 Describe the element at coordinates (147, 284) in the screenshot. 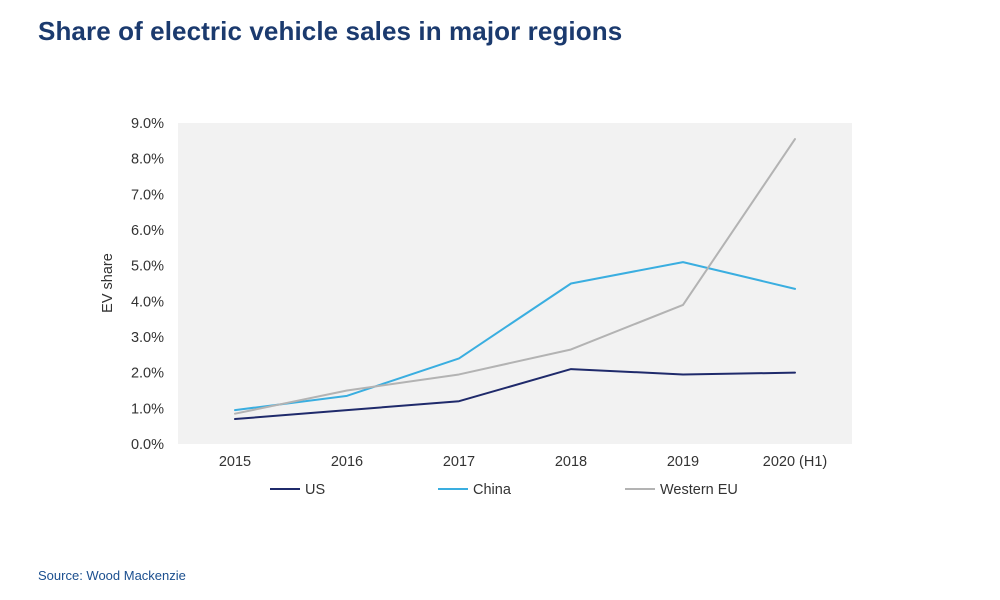

I see `y-axis-ticks: 0.0% 1.0% 2.0% 3.0% 4.0% 5.0% 6.0% 7.0% 8.0% 9.0%` at that location.